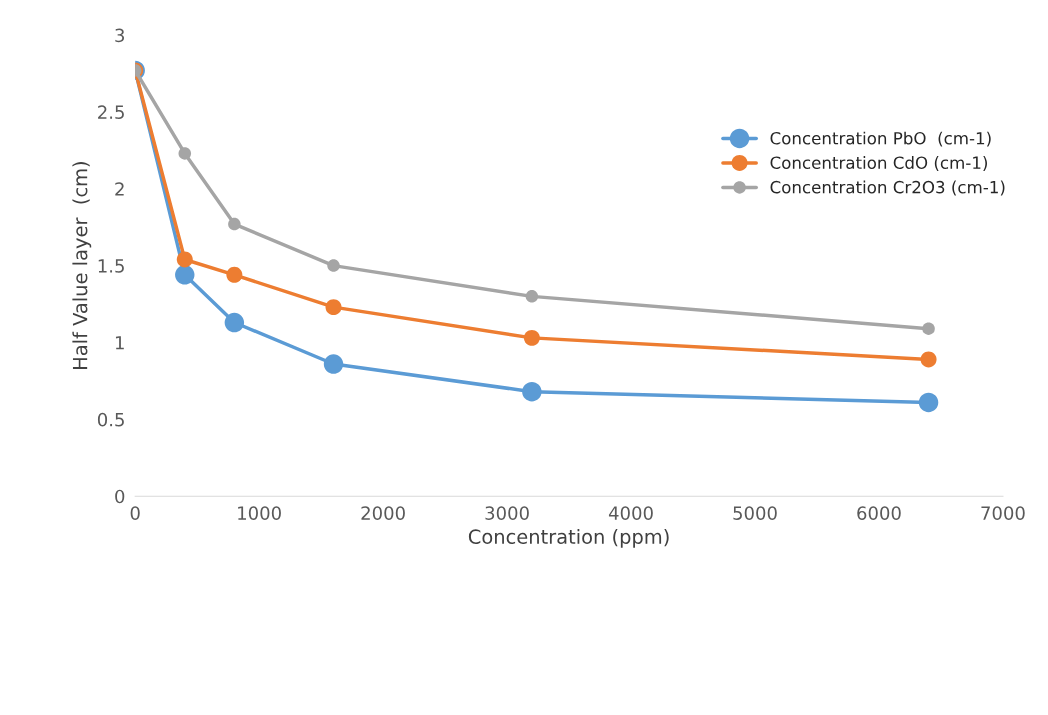 This screenshot has height=715, width=1048. Describe the element at coordinates (887, 188) in the screenshot. I see `legend-label: Concentration Cr2O3 (cm-1)` at that location.